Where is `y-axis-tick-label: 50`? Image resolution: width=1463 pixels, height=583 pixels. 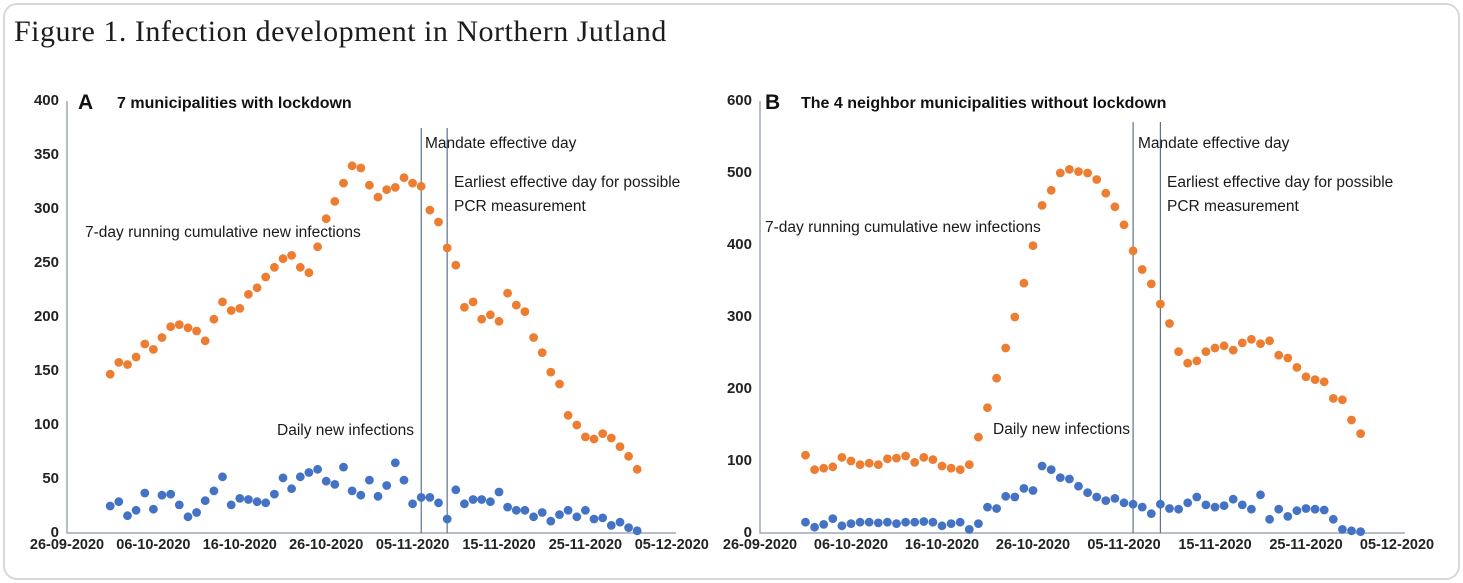 y-axis-tick-label: 50 is located at coordinates (50, 478).